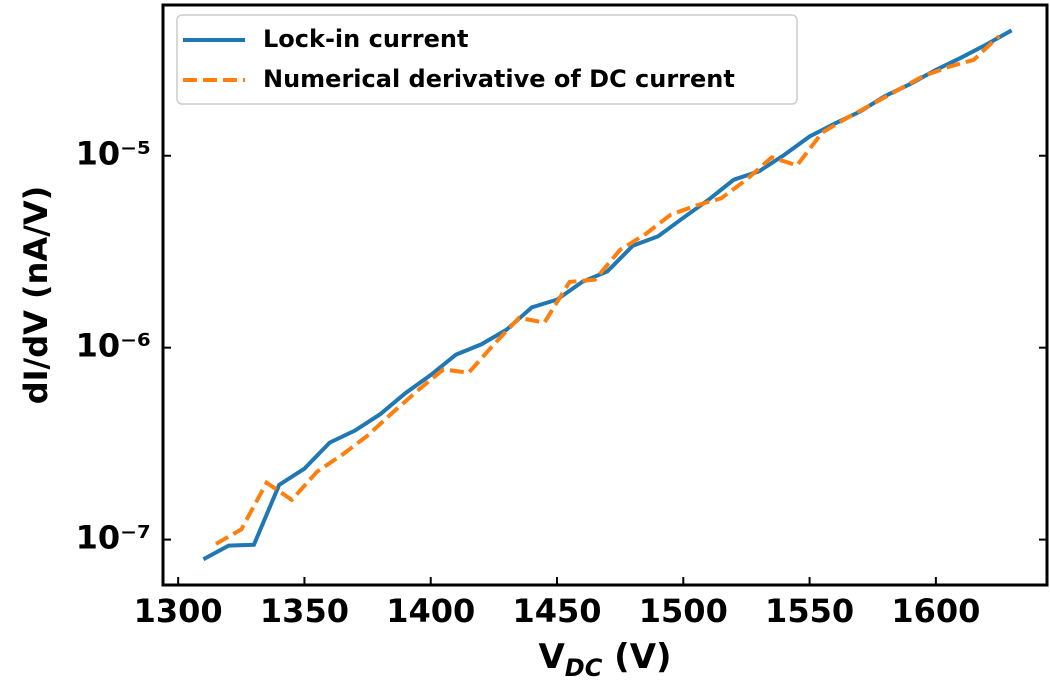 This screenshot has width=1050, height=682. I want to click on x-tick-label: 1600, so click(935, 611).